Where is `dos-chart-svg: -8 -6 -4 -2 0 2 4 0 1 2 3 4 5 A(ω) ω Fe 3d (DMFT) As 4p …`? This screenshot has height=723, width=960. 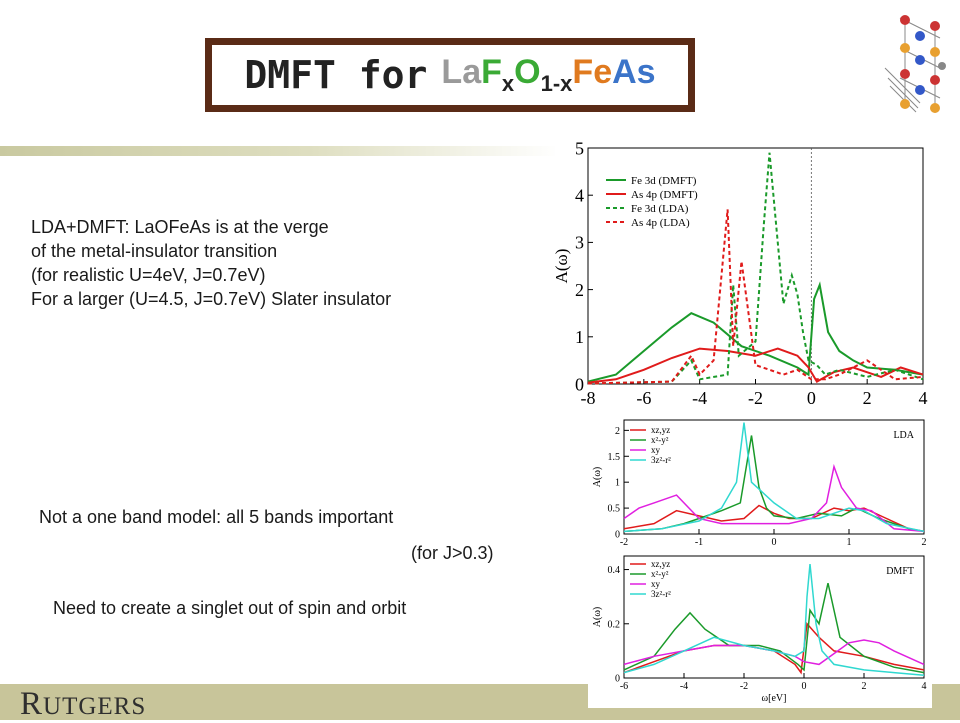
dos-chart-svg: -8 -6 -4 -2 0 2 4 0 1 2 3 4 5 A(ω) ω Fe 3d (DMFT) As 4p … is located at coordinates (741, 276).